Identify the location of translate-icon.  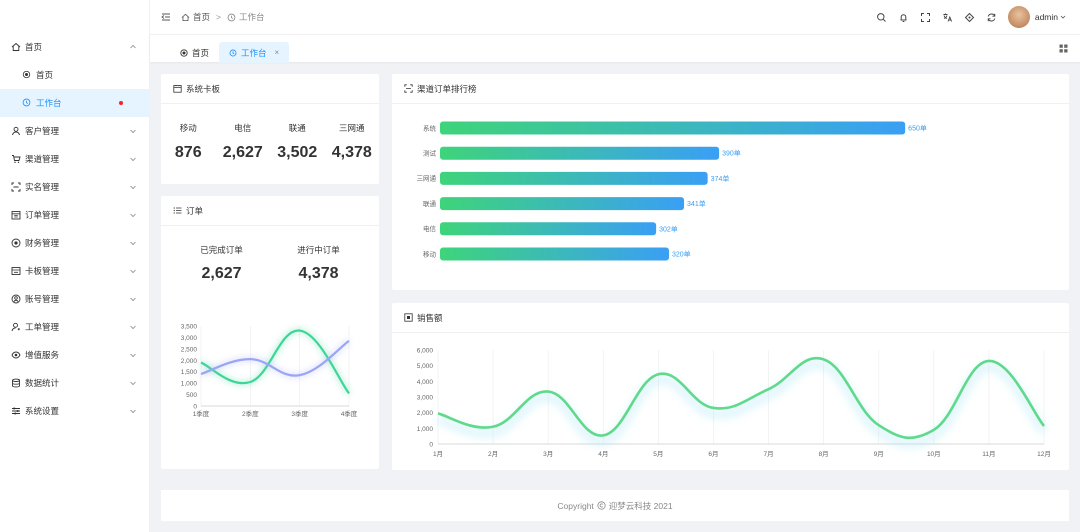
(947, 17).